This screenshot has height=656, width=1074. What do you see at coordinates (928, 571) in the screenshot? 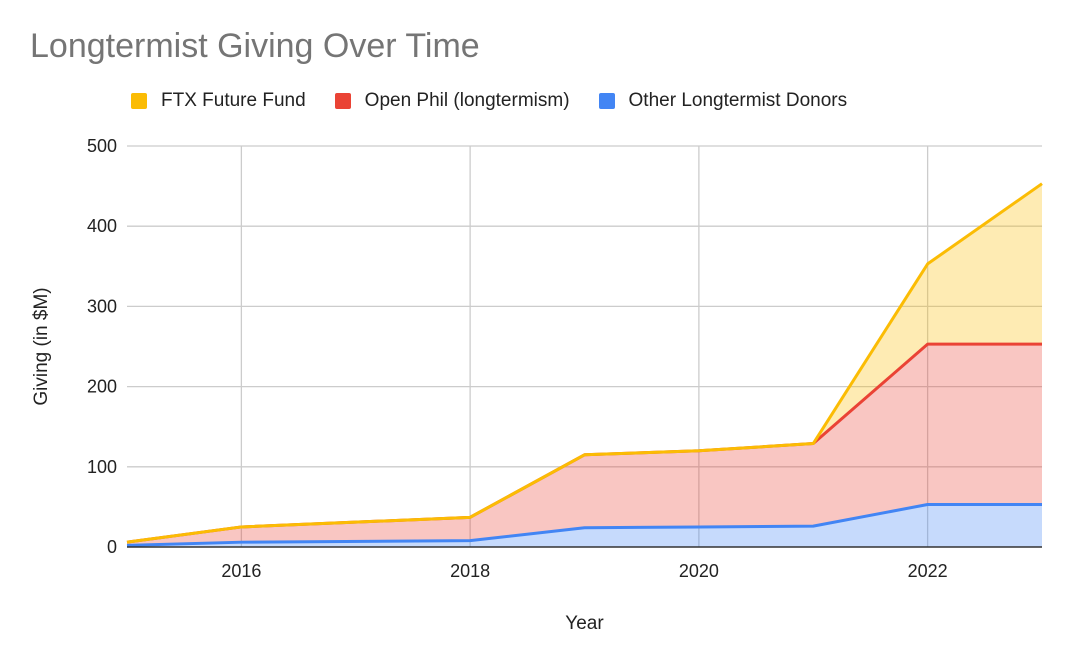
I see `x-tick-2022: 2022` at bounding box center [928, 571].